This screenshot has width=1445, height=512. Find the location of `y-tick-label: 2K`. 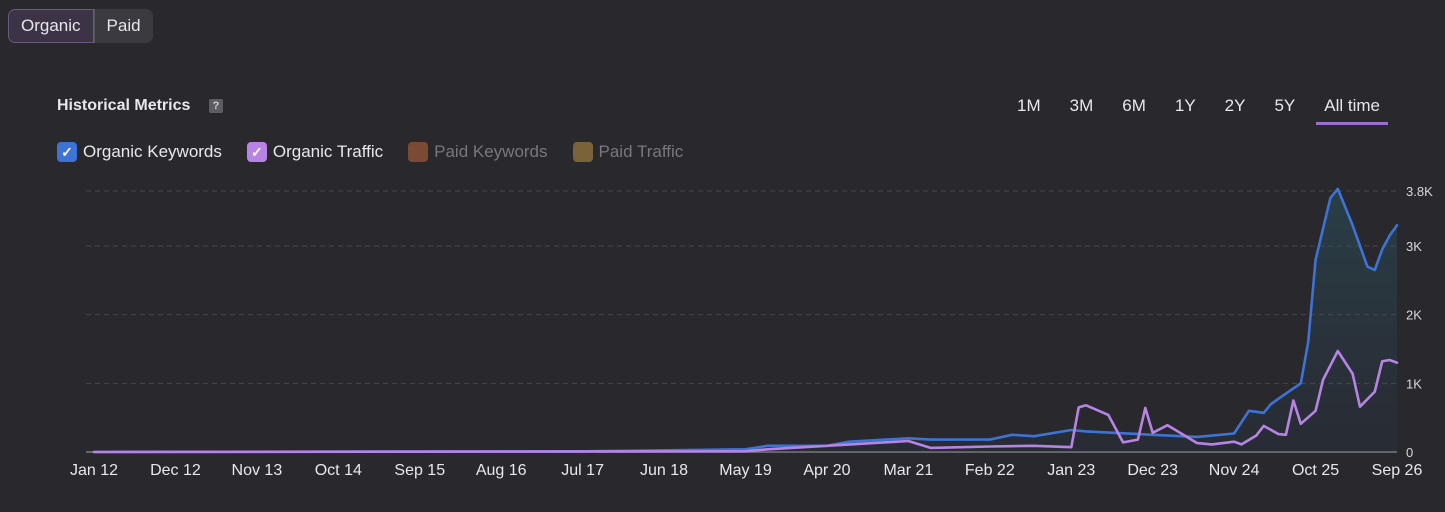

y-tick-label: 2K is located at coordinates (1414, 315).